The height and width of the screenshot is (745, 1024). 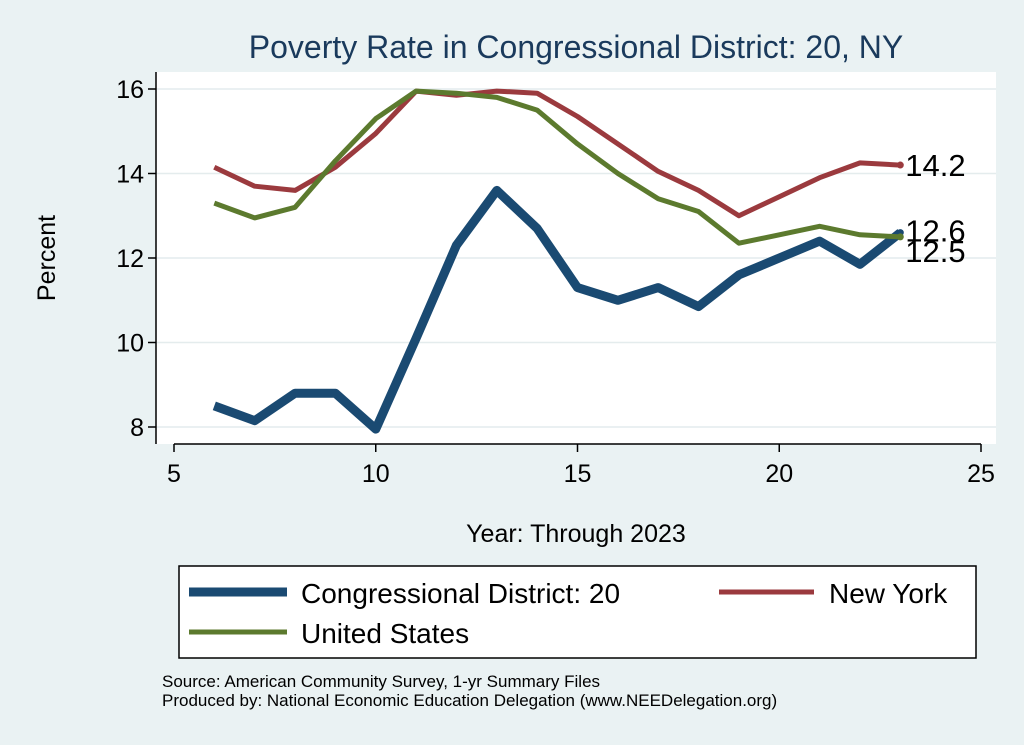 I want to click on end-label: 12.6, so click(x=935, y=231).